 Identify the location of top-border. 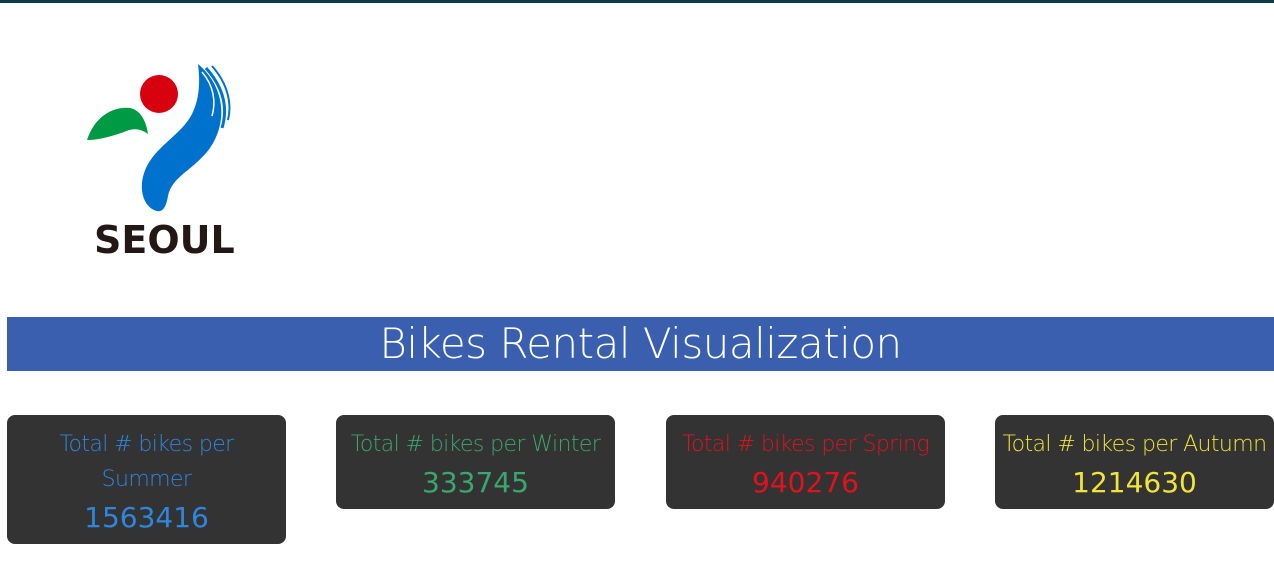
(637, 1).